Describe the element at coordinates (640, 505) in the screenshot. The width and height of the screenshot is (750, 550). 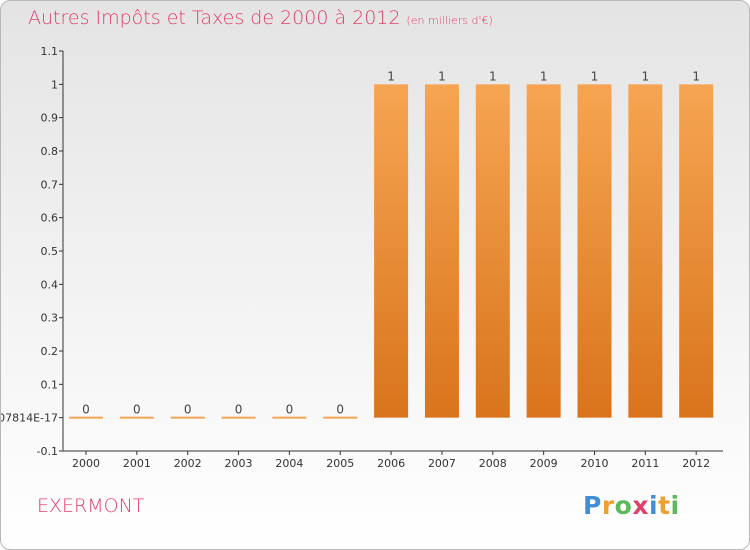
I see `logo-letter: x` at that location.